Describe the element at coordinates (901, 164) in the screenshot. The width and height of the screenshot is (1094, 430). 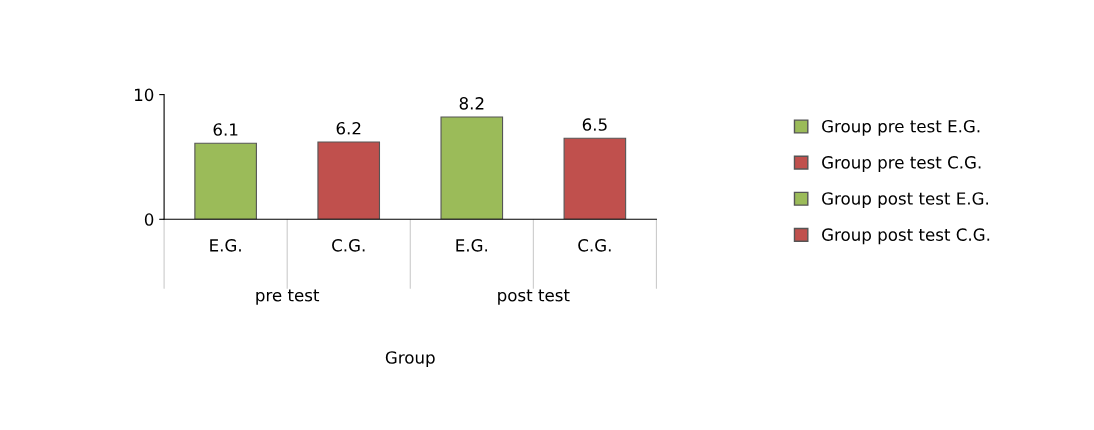
I see `legend-label: Group pre test C.G.` at that location.